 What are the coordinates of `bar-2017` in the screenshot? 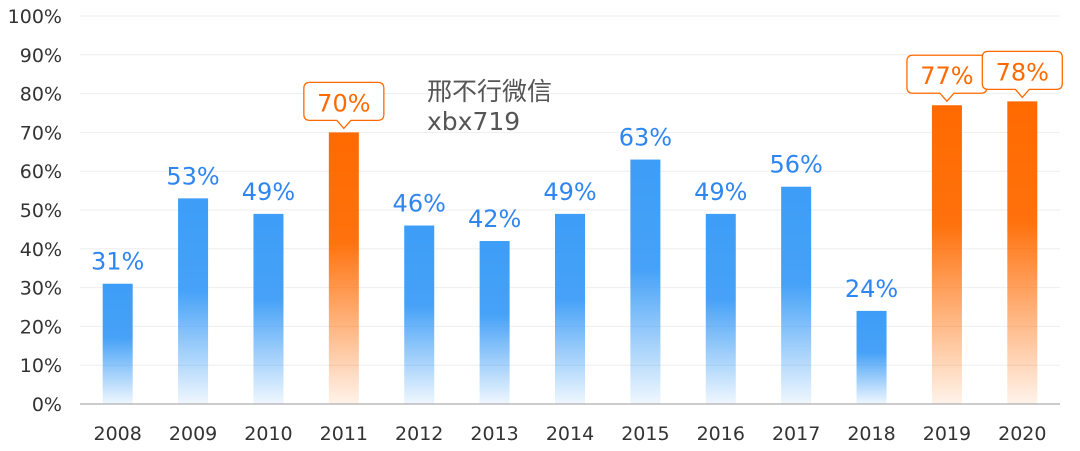 It's located at (796, 295).